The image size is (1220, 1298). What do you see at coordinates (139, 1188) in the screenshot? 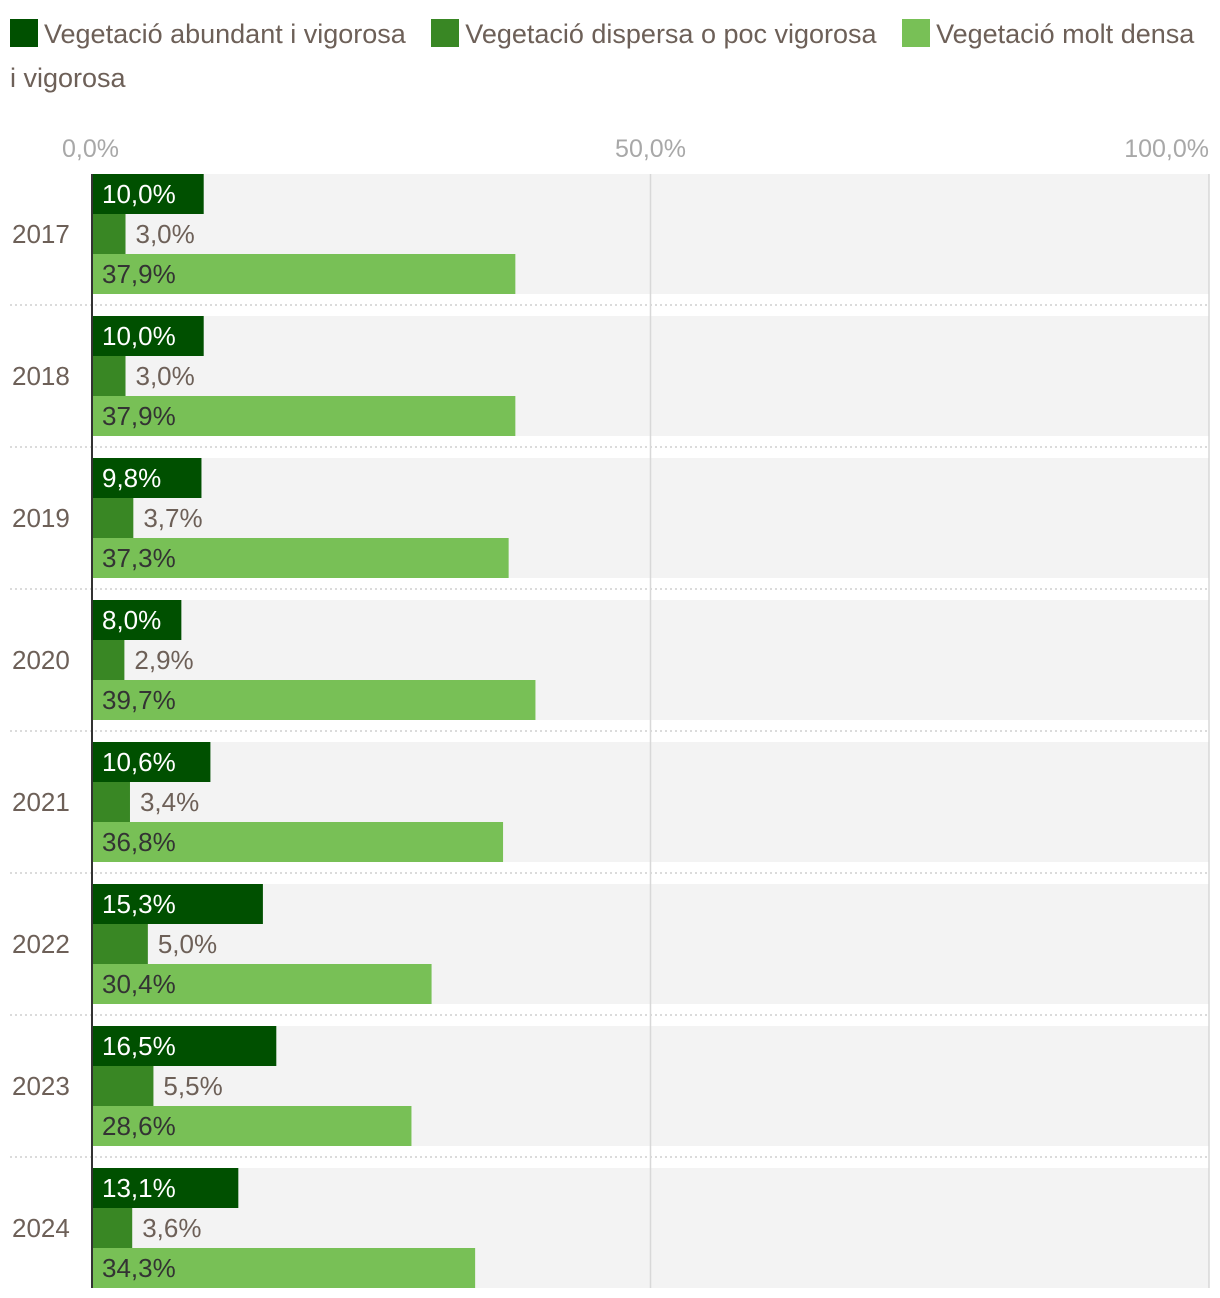
I see `value-label-2024-series-1: 13,1%` at bounding box center [139, 1188].